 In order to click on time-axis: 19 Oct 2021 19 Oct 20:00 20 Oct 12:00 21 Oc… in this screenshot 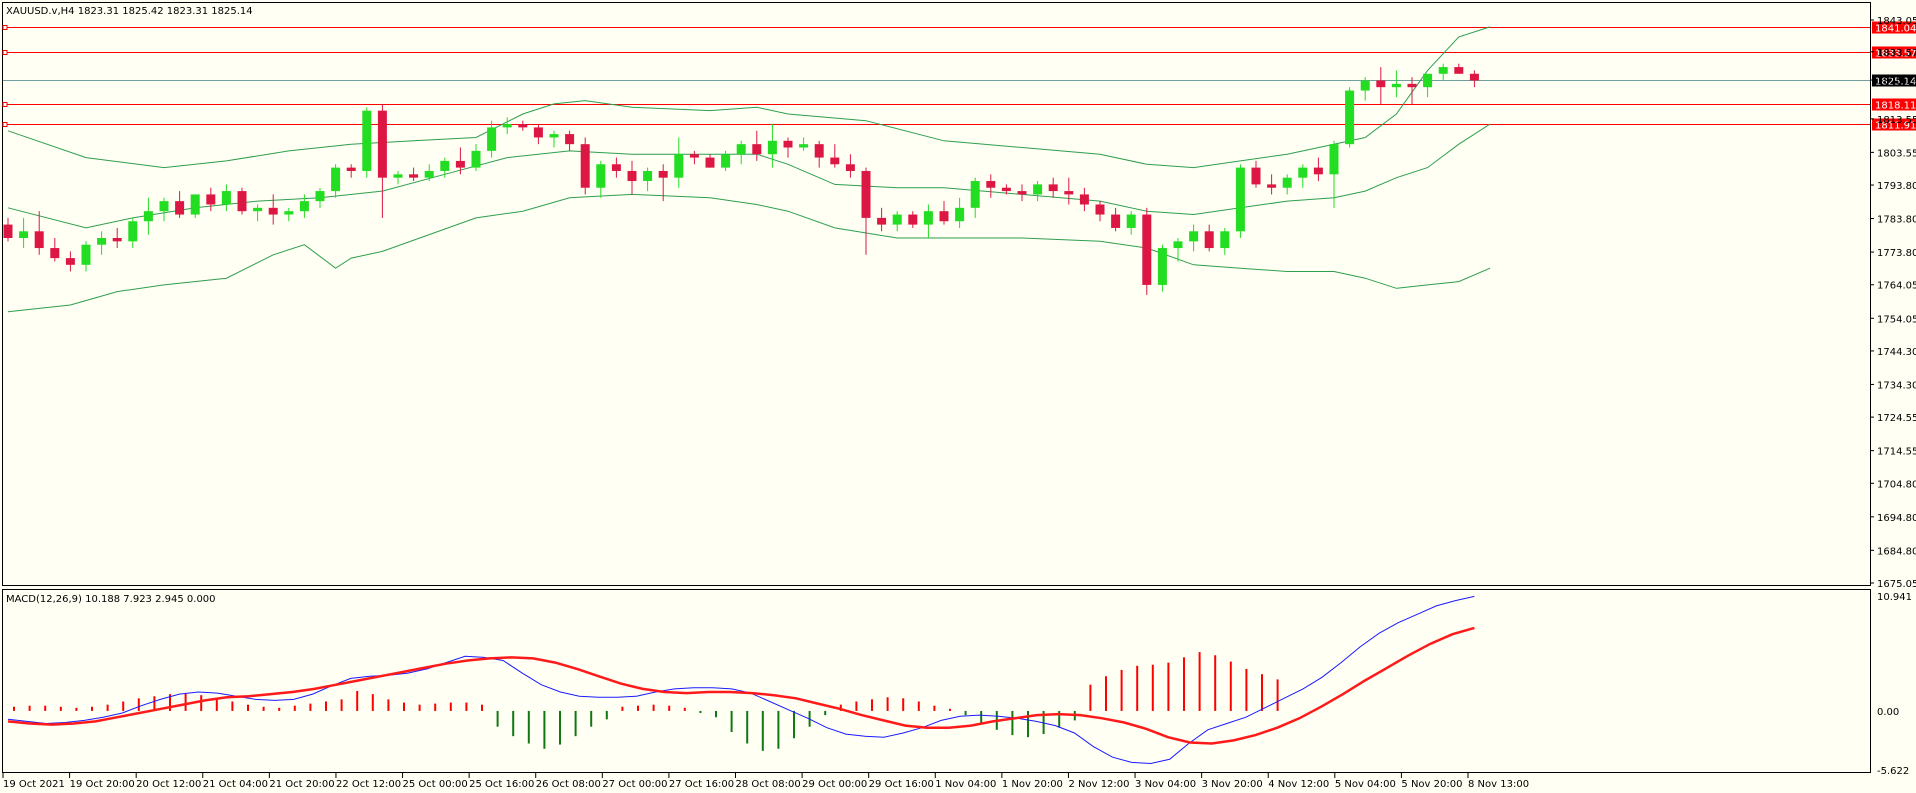, I will do `click(765, 781)`.